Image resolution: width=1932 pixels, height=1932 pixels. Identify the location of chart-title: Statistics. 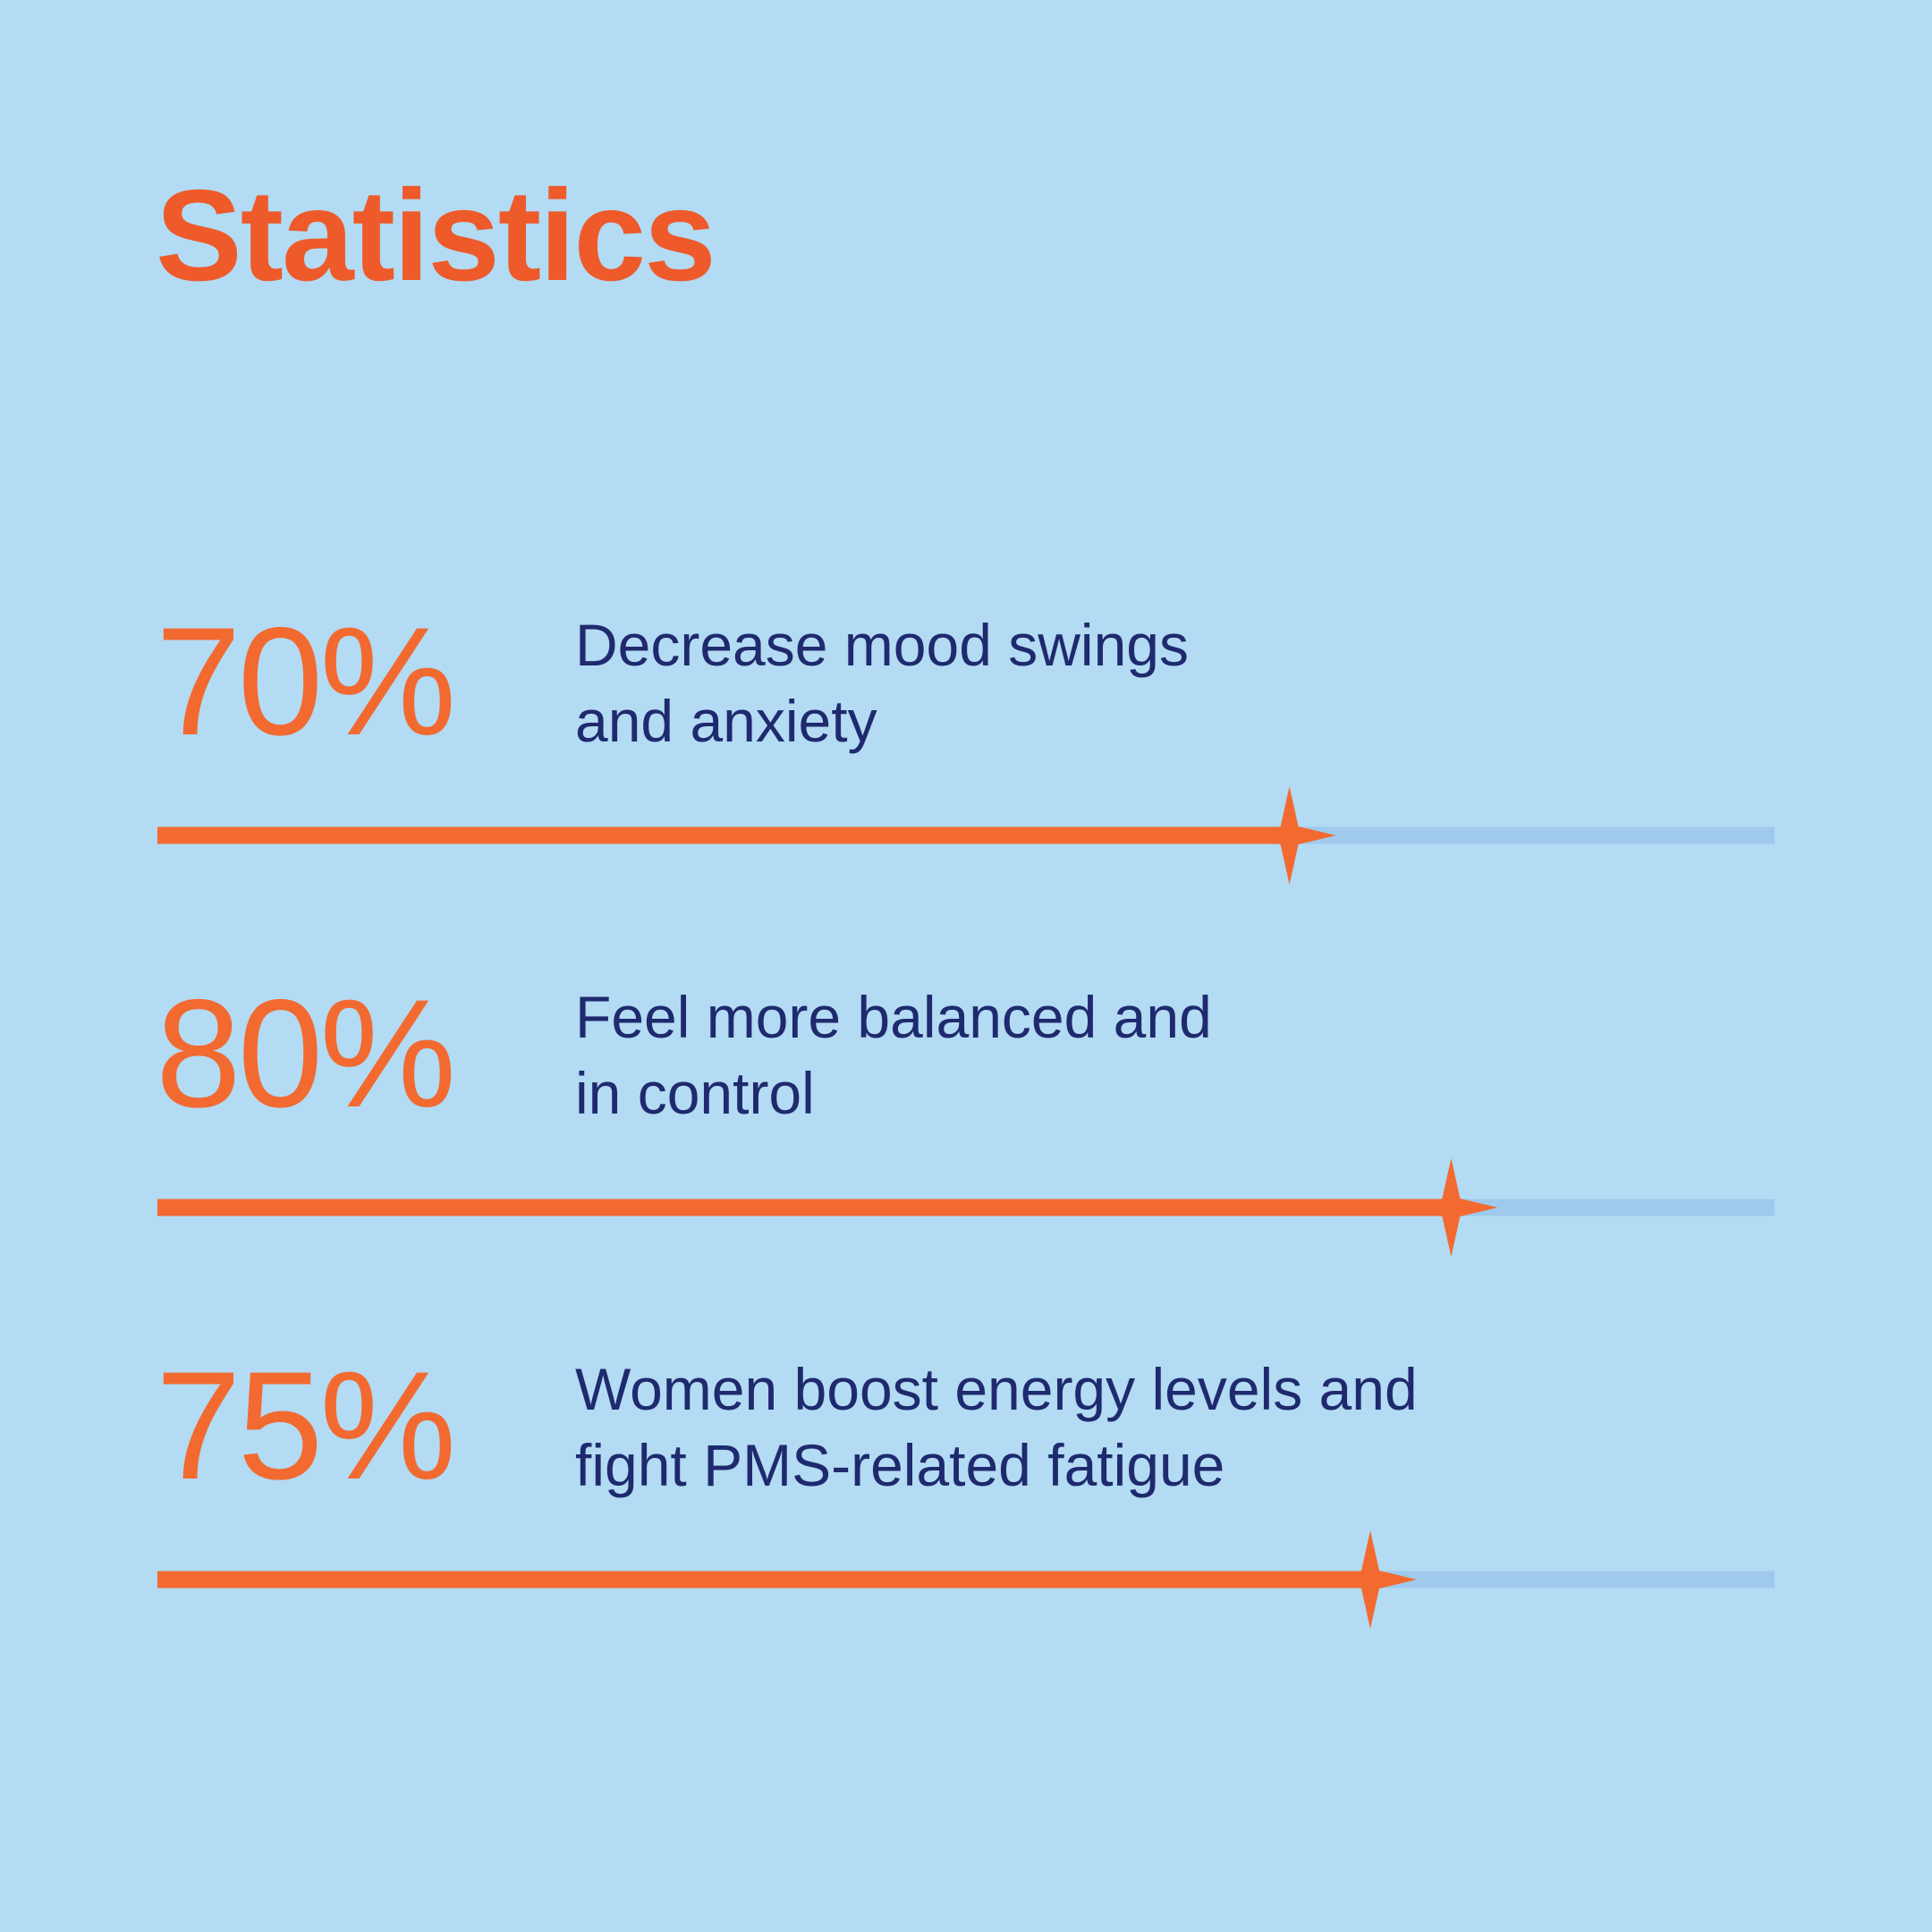
(436, 235).